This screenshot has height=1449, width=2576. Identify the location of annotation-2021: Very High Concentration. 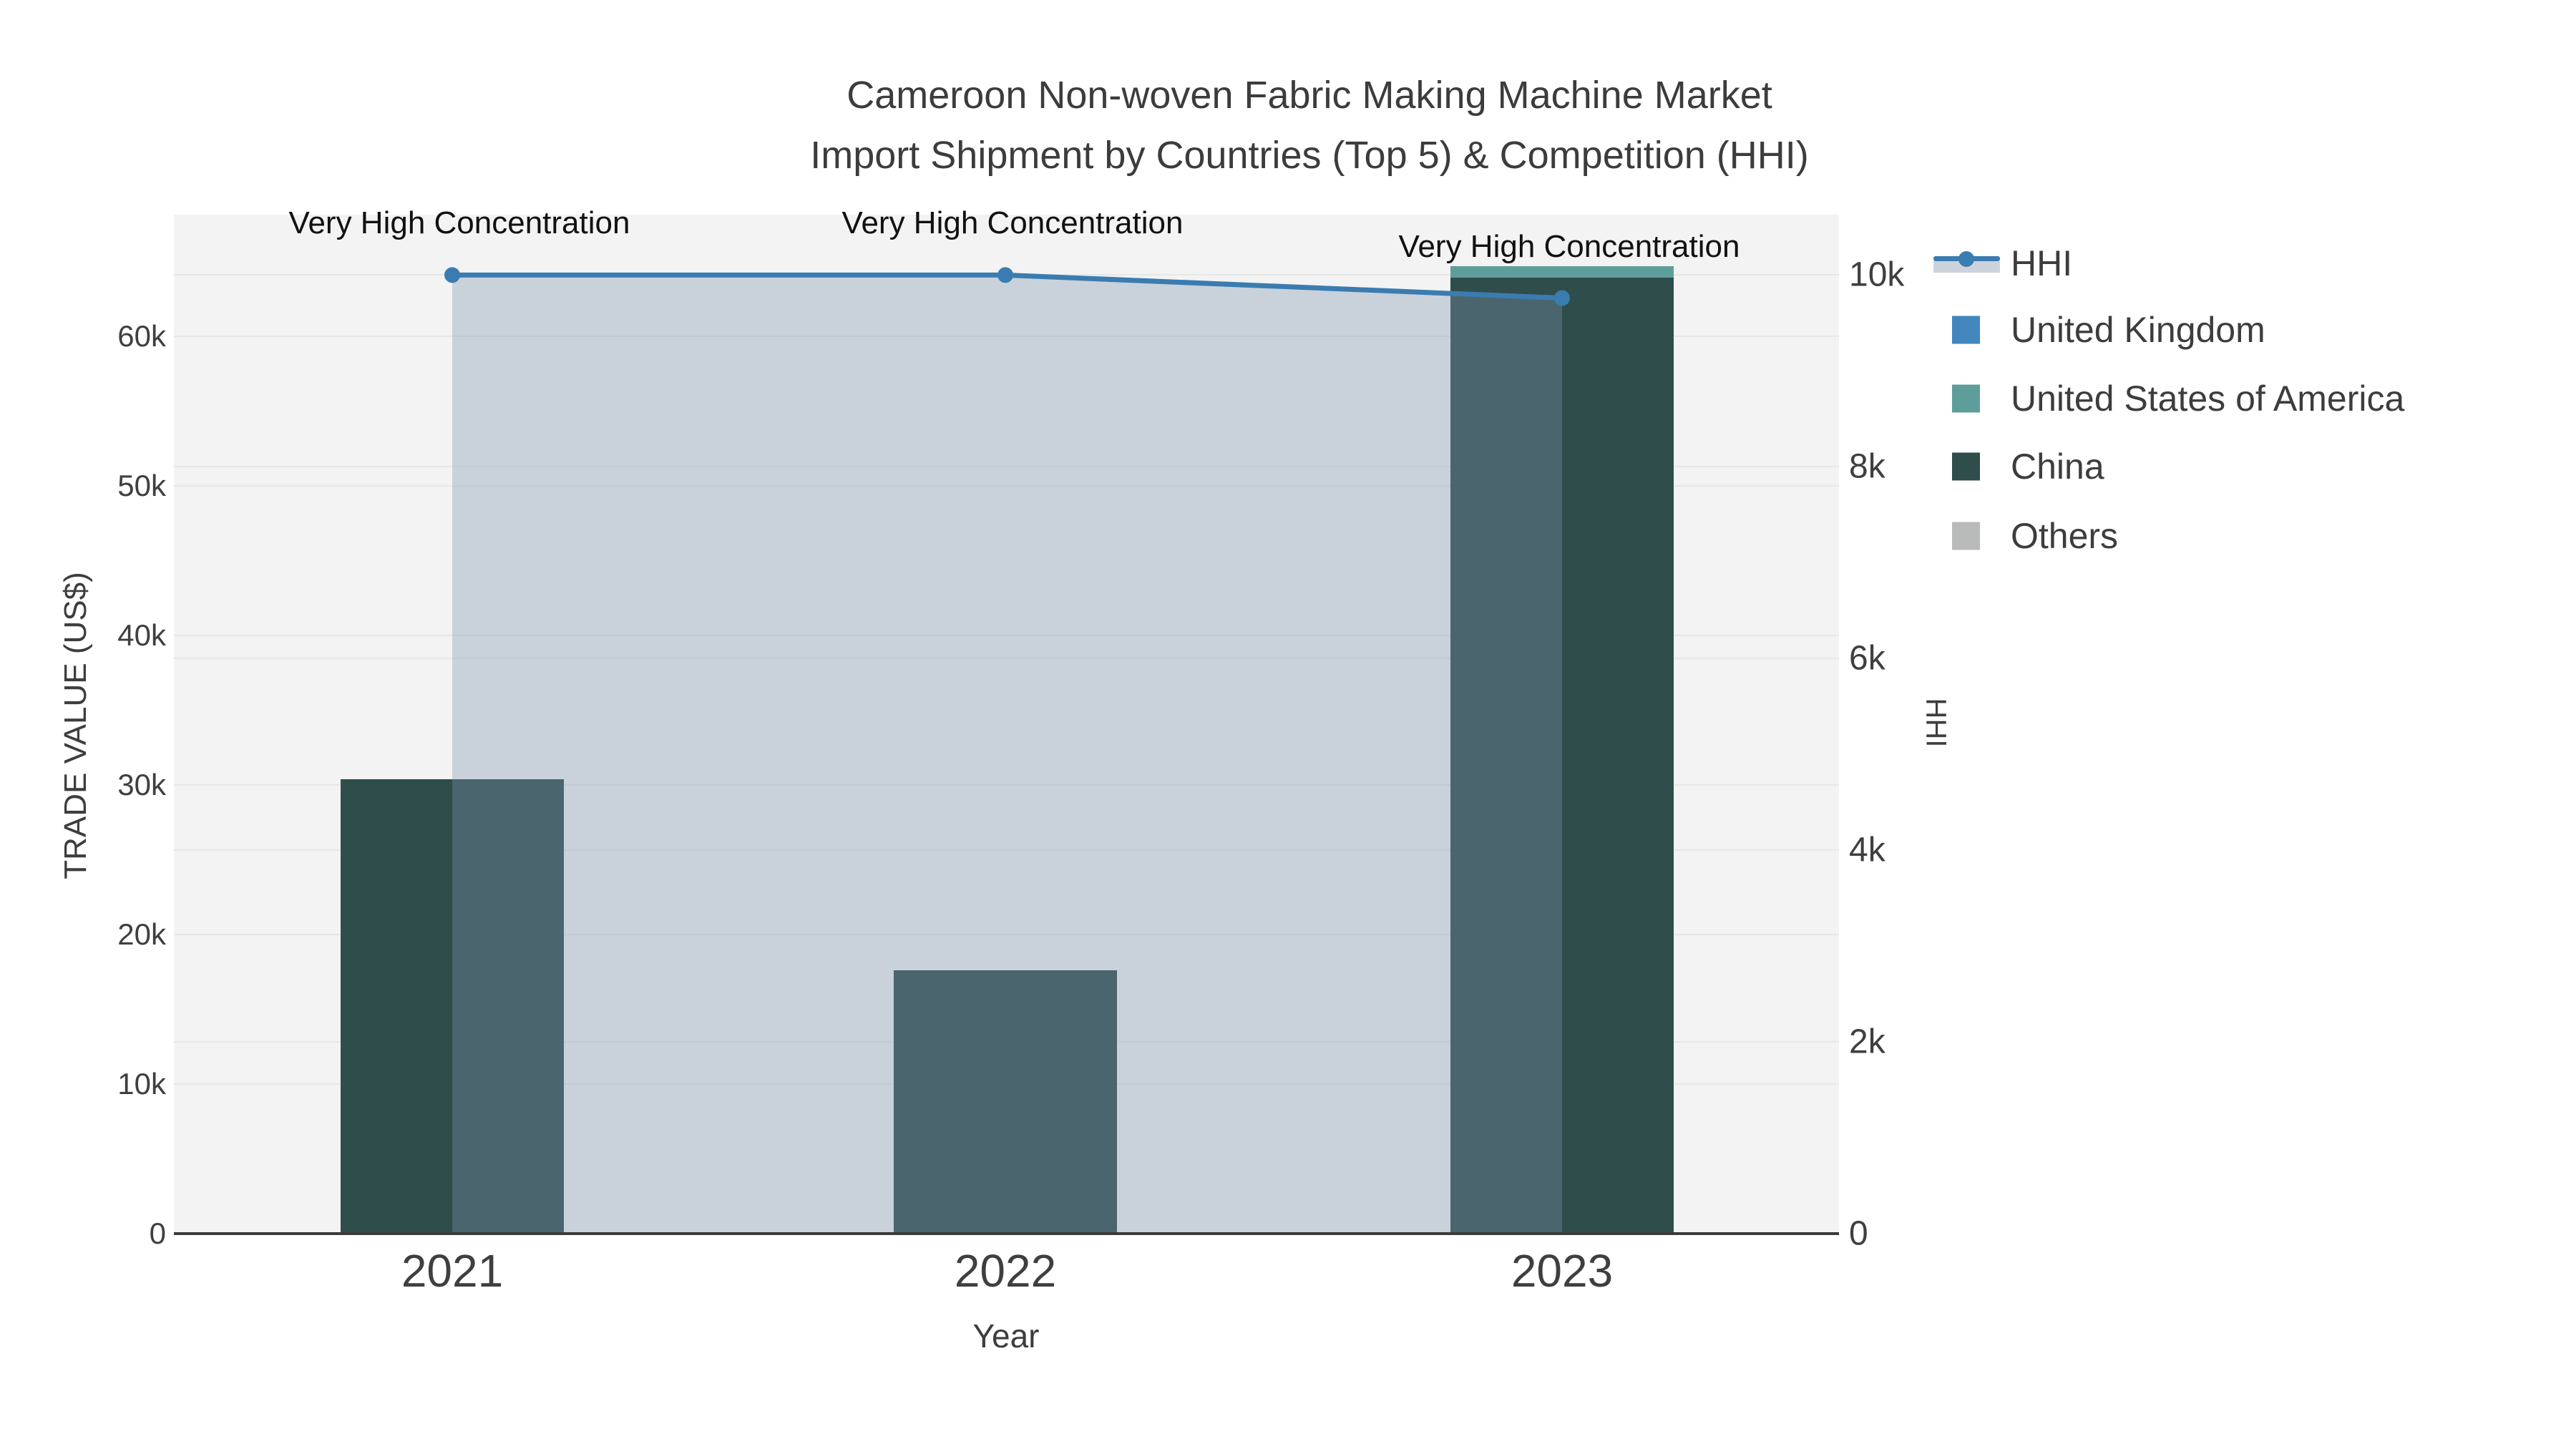
(459, 223).